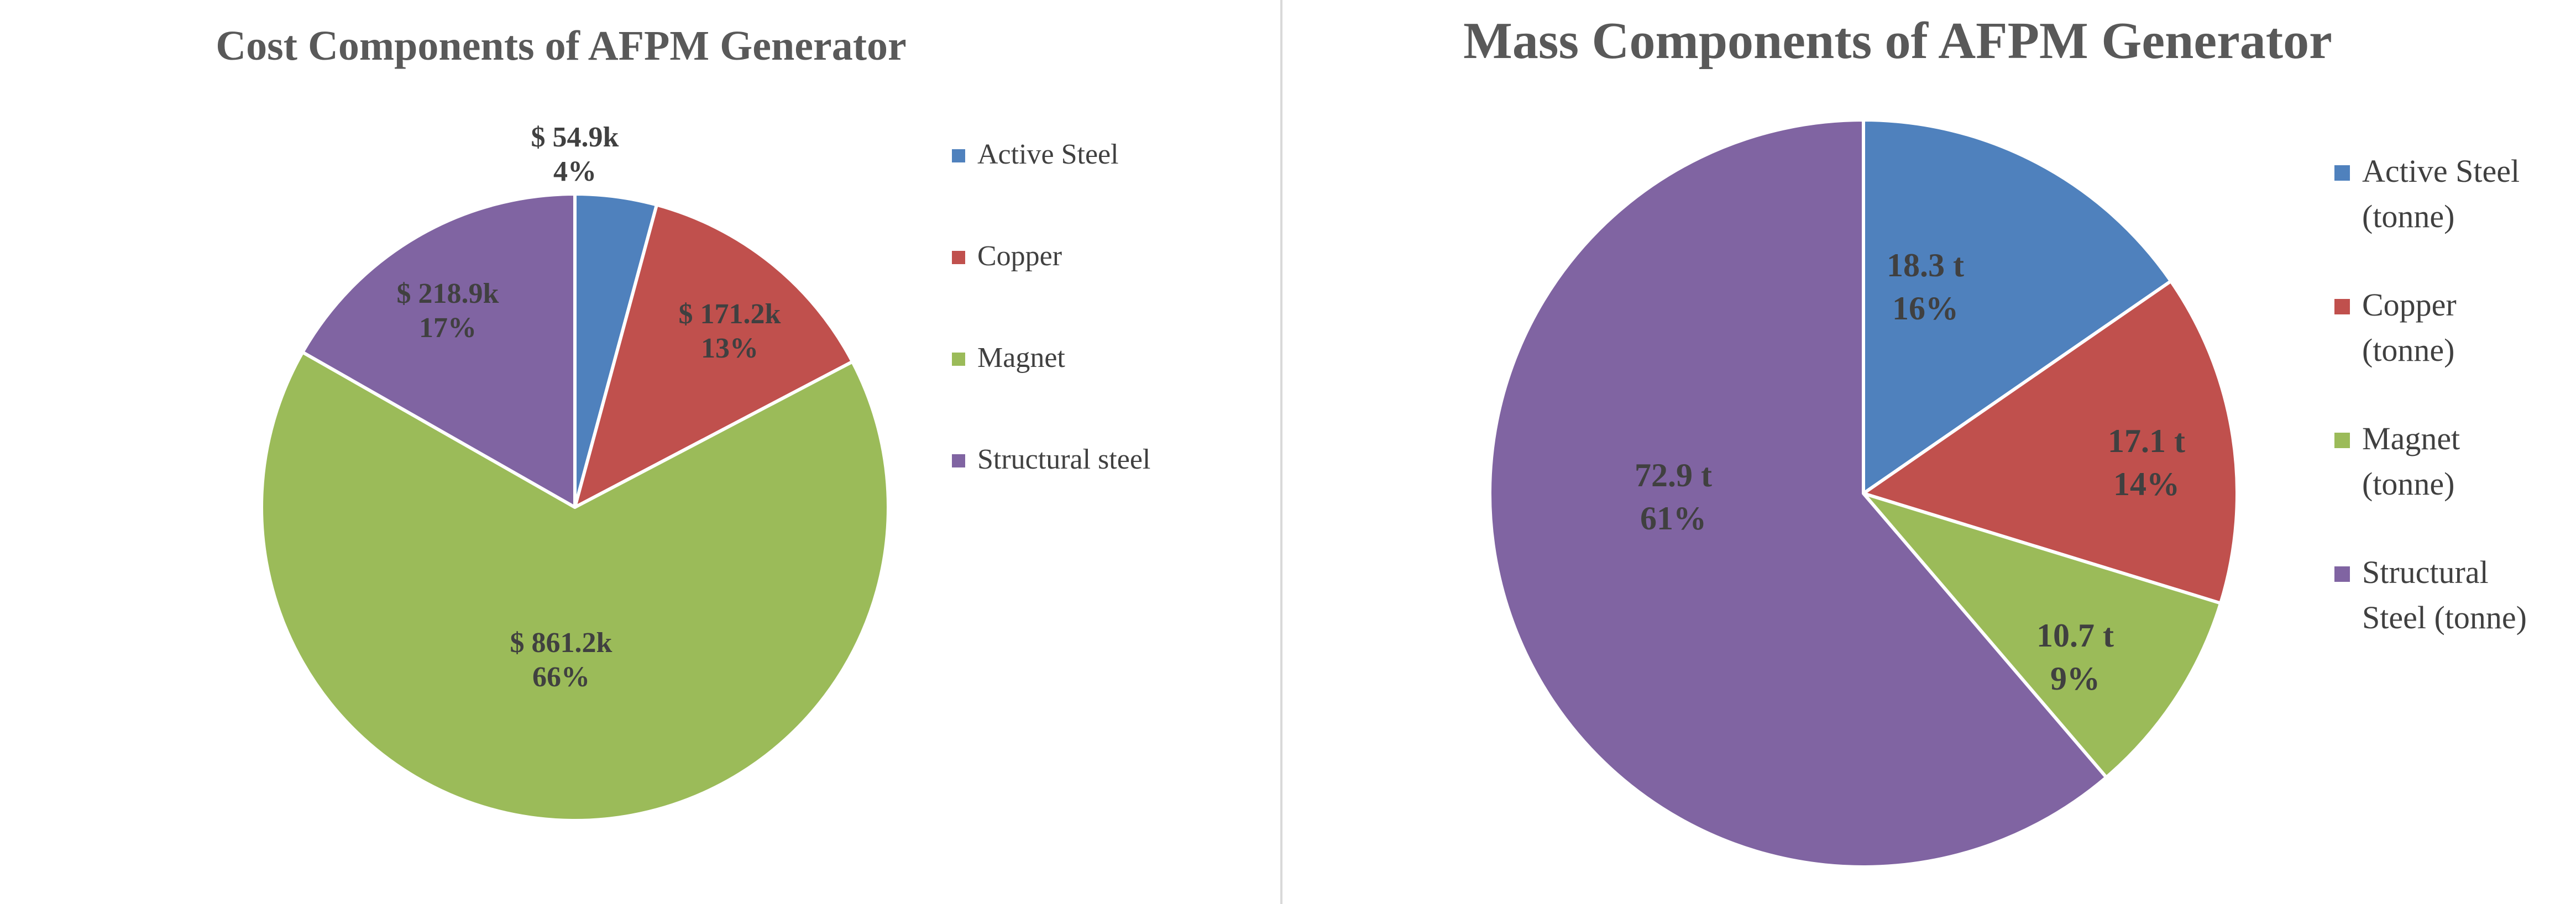  I want to click on pie-slice-structural-steel, so click(439, 350).